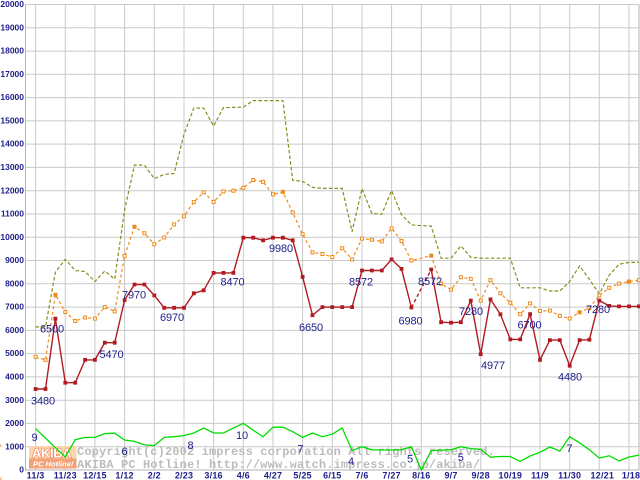 This screenshot has height=480, width=640. Describe the element at coordinates (112, 355) in the screenshot. I see `svg-text: 5470` at that location.